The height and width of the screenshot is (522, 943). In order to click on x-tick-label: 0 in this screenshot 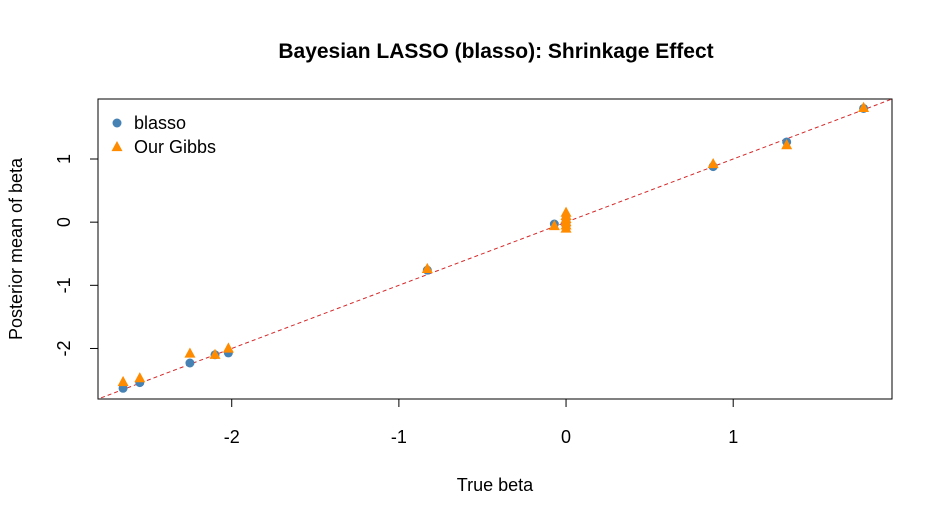, I will do `click(566, 437)`.